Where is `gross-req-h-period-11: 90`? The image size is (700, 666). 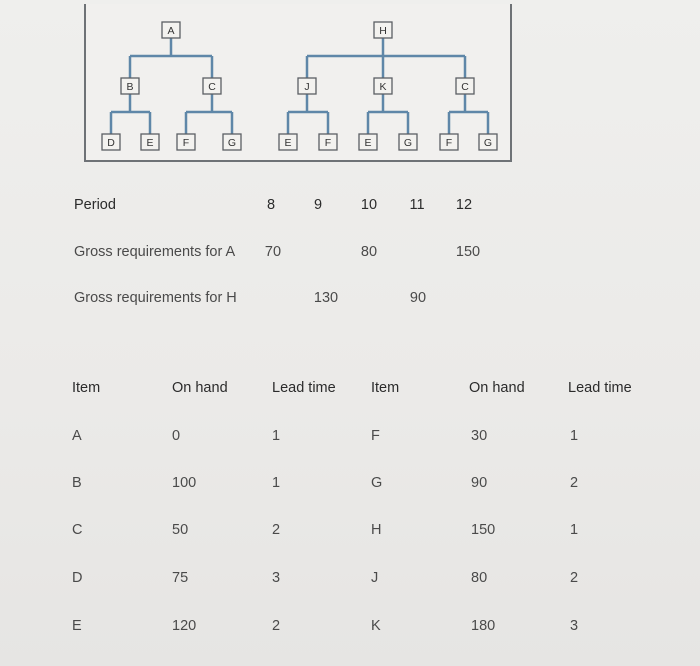
gross-req-h-period-11: 90 is located at coordinates (418, 298).